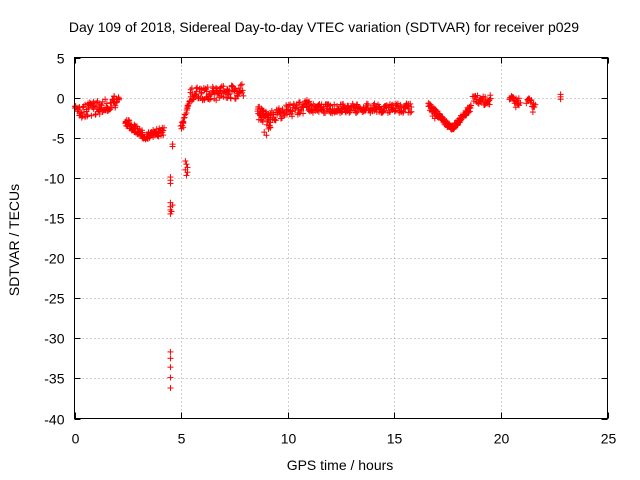 The height and width of the screenshot is (480, 640). What do you see at coordinates (54, 239) in the screenshot?
I see `y-tick-labels: -40 -35 -30 -25 -20 -15 -10 -5 0 5` at bounding box center [54, 239].